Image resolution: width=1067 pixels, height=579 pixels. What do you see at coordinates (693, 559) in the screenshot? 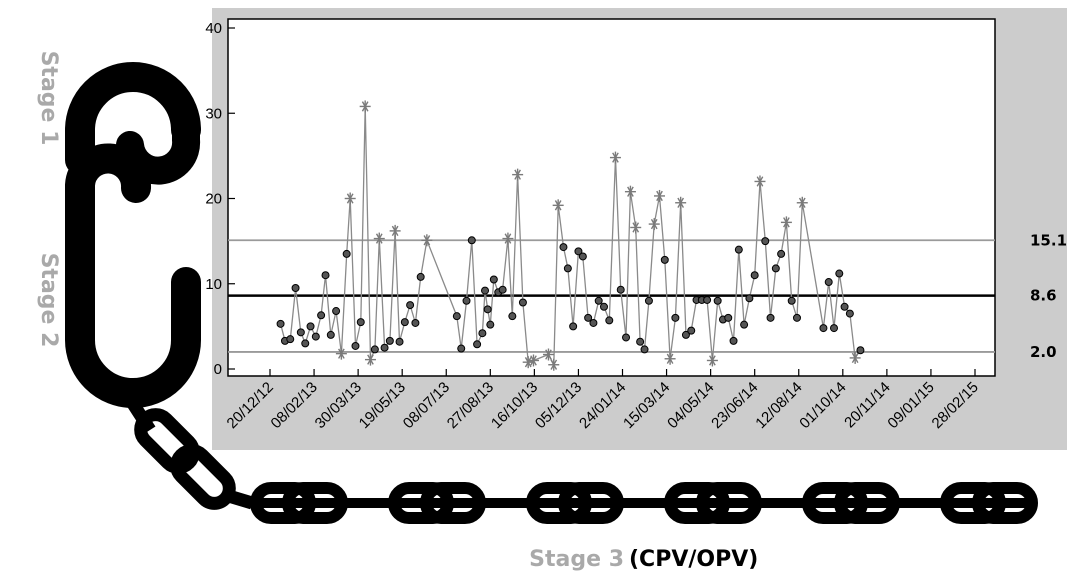
I see `stage-3-subtitle: (CPV/OPV)` at bounding box center [693, 559].